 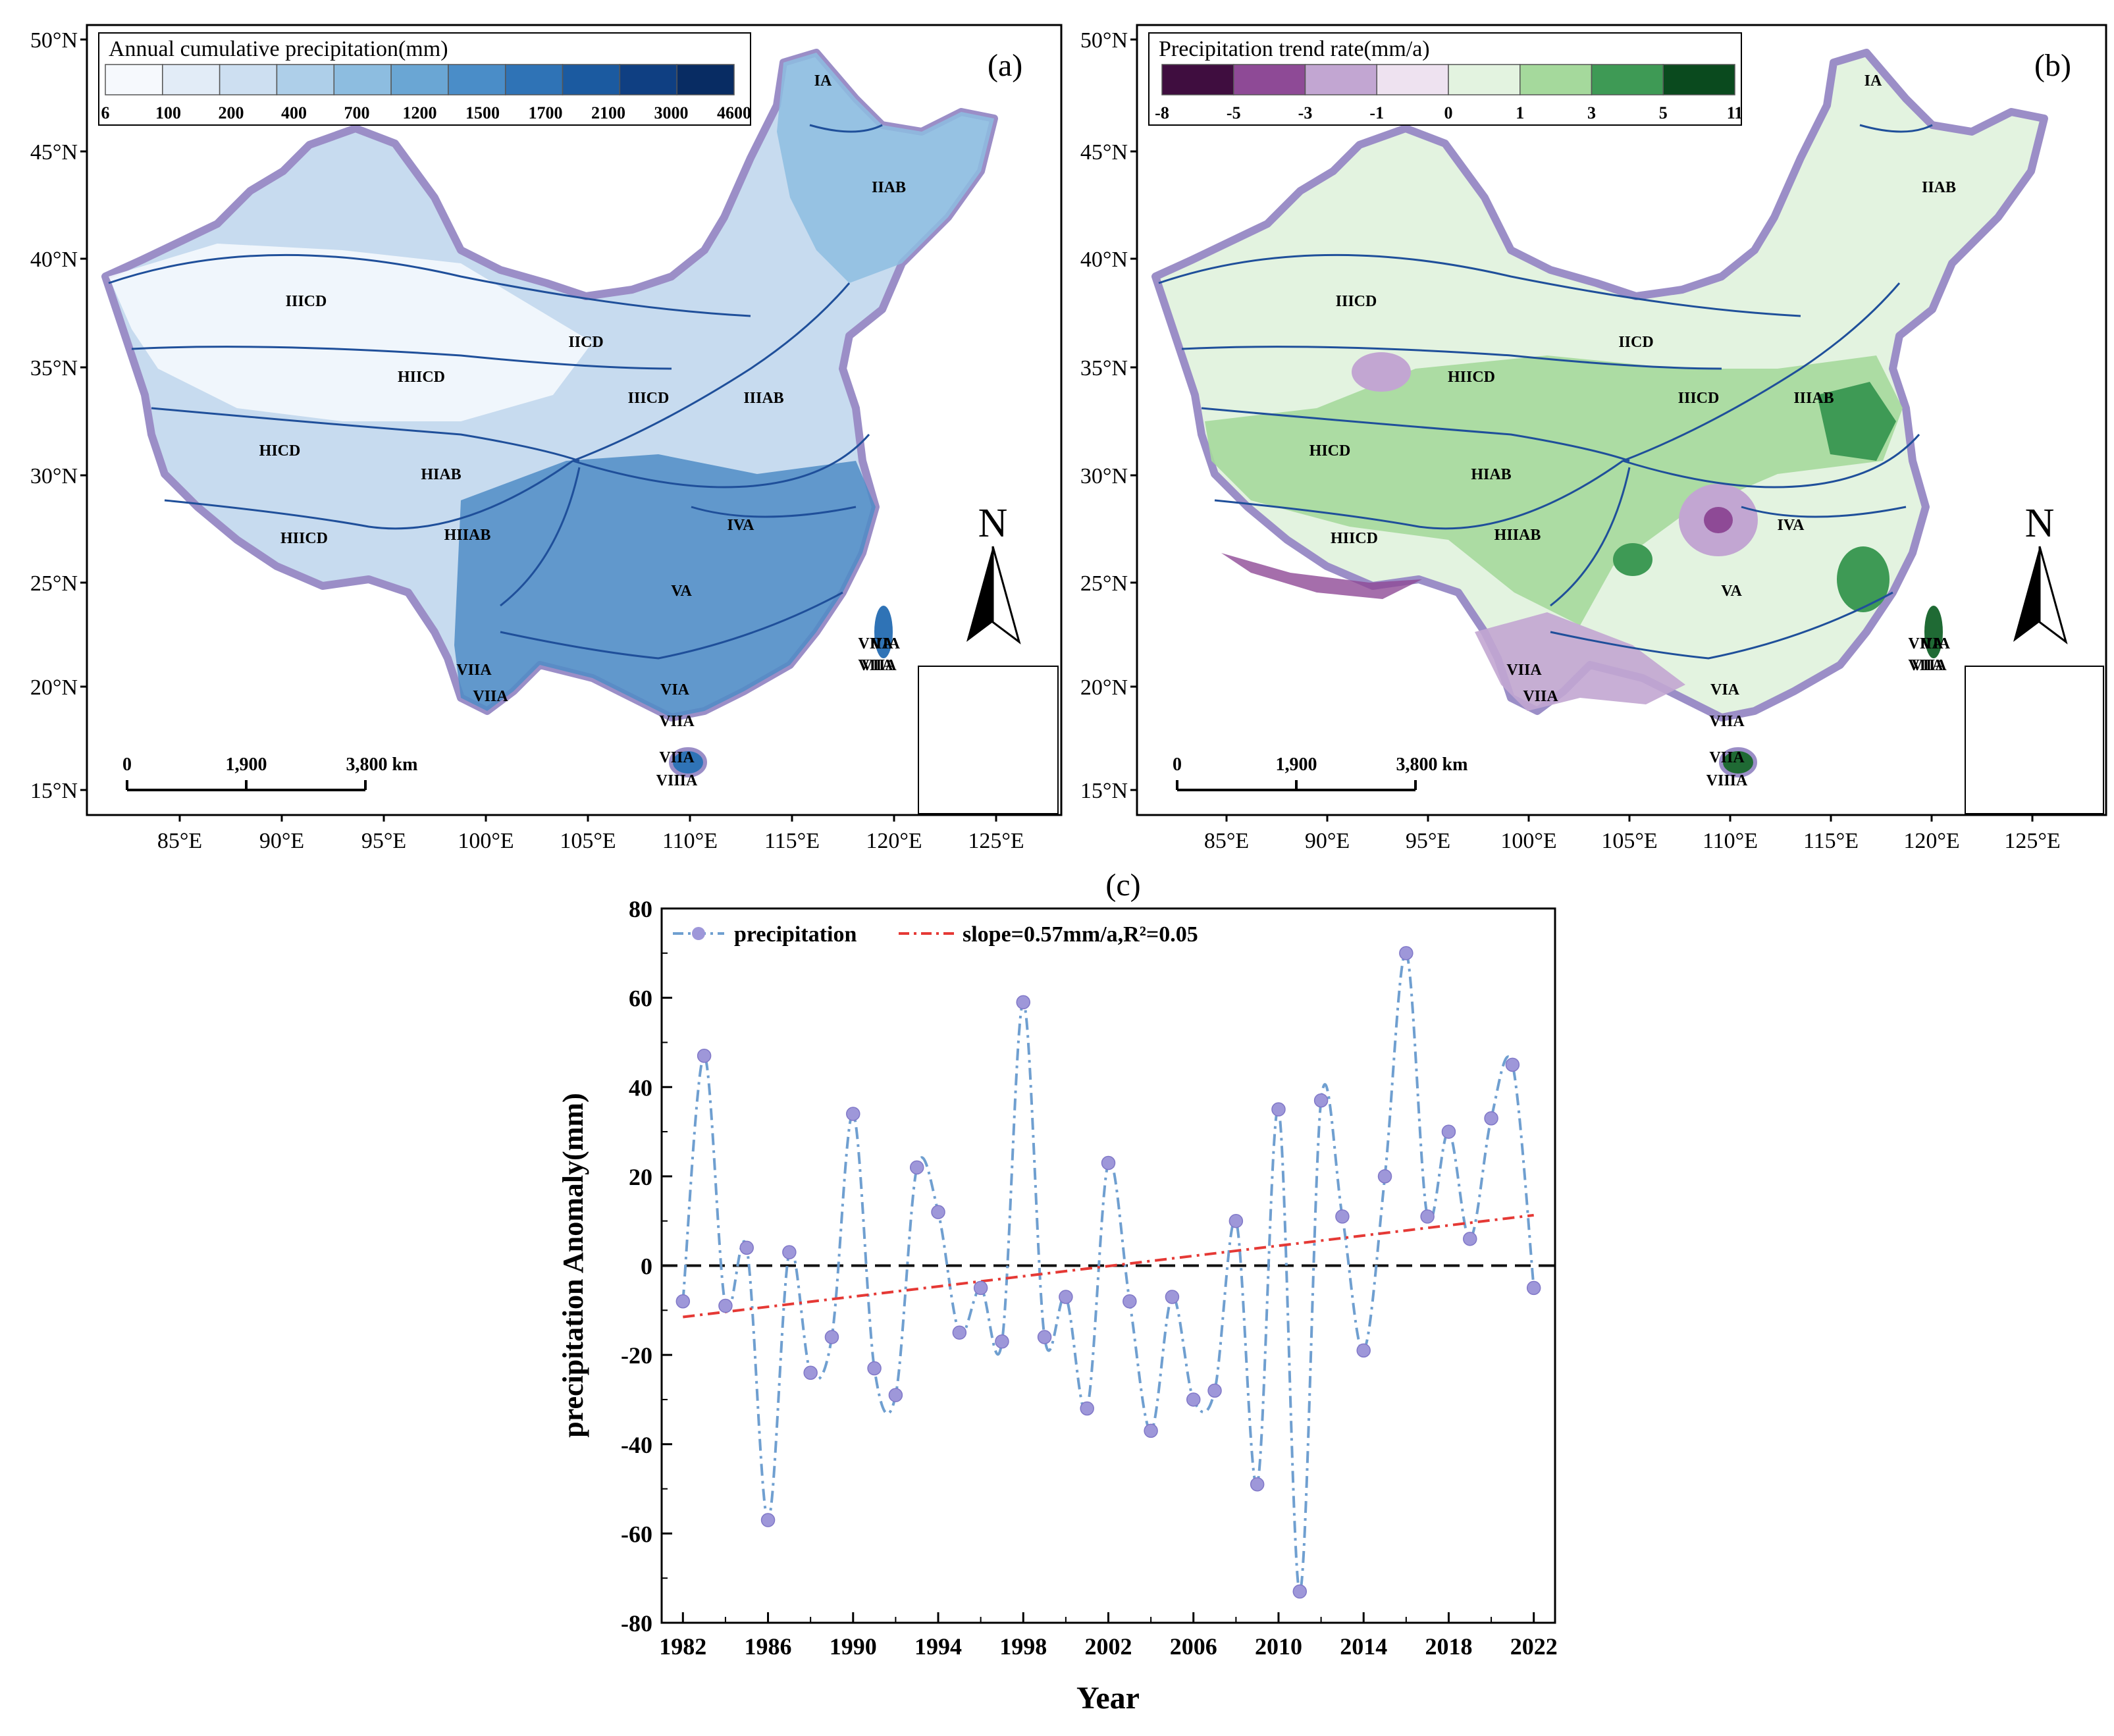 I want to click on legend-break-label: 1, so click(x=1520, y=112).